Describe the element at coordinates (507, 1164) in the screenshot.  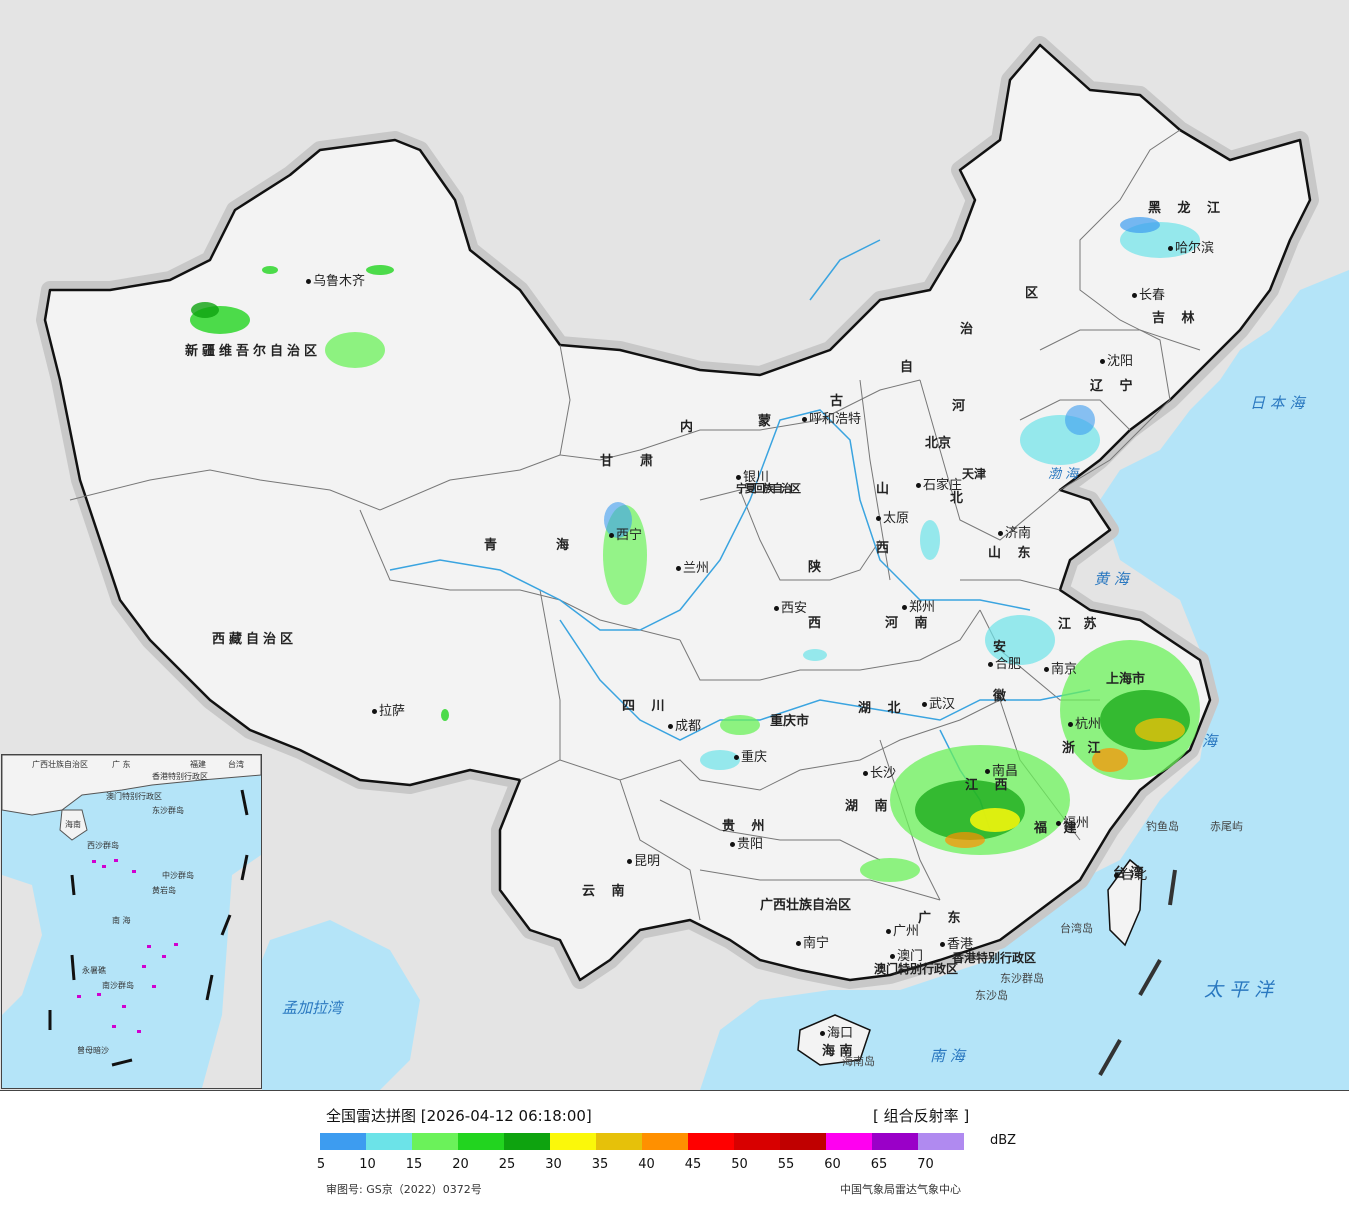
I see `scale-tick: 25` at that location.